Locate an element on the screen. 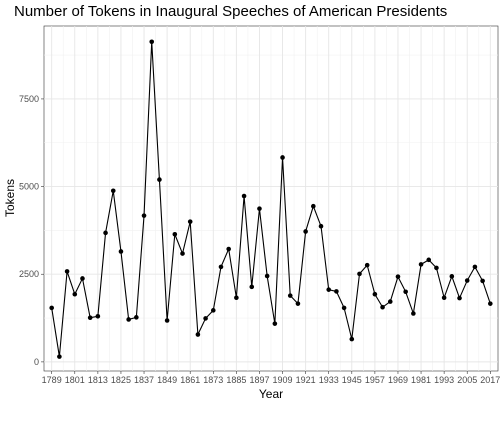 The image size is (504, 432). x-tick-label: 1897 is located at coordinates (259, 380).